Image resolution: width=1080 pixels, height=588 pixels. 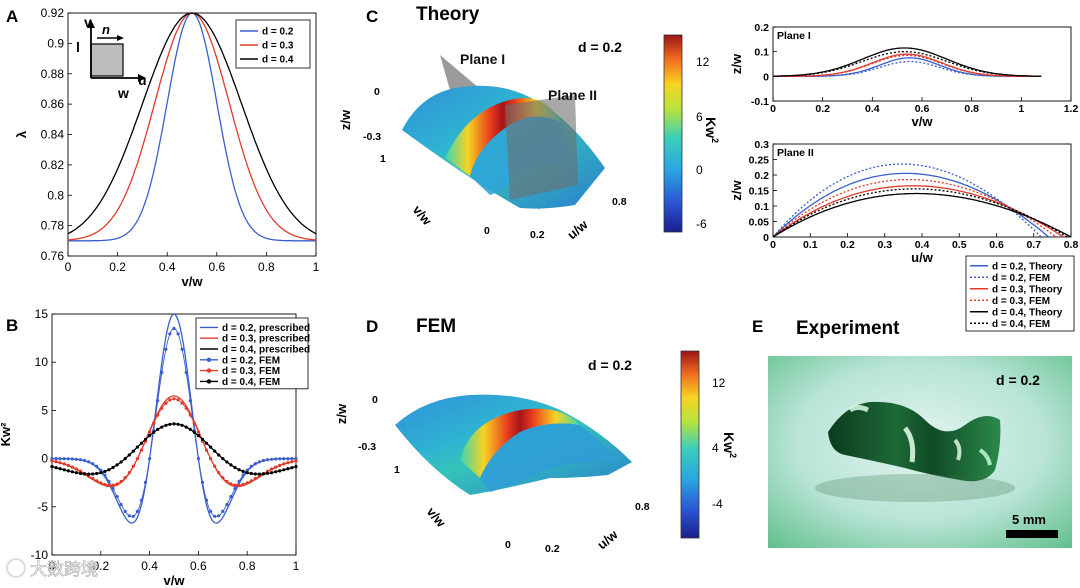 What do you see at coordinates (572, 95) in the screenshot?
I see `plane-ii-label: Plane II` at bounding box center [572, 95].